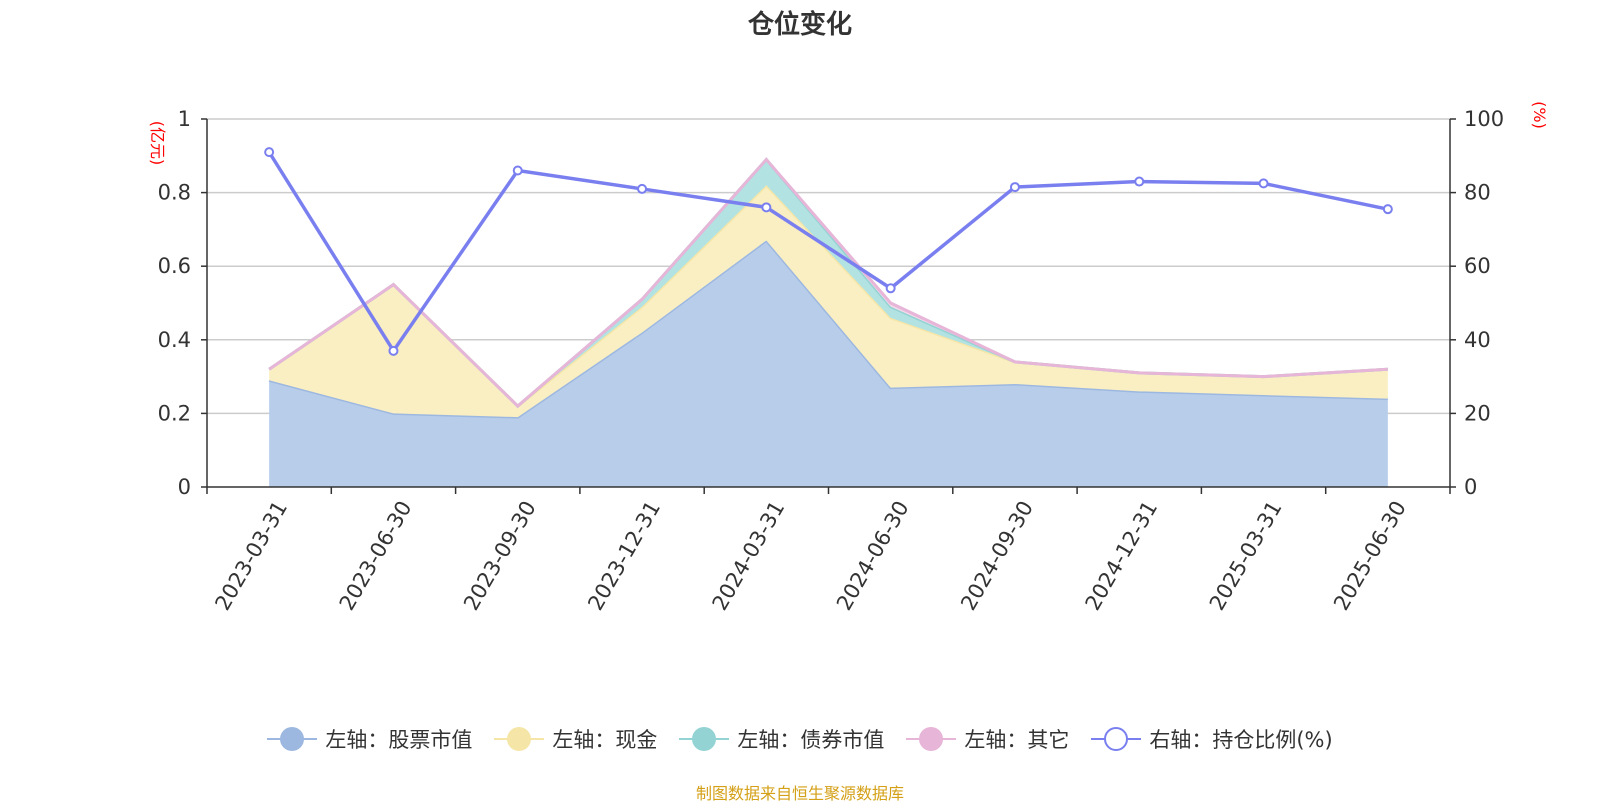  I want to click on legend-item: 左轴：现金, so click(575, 739).